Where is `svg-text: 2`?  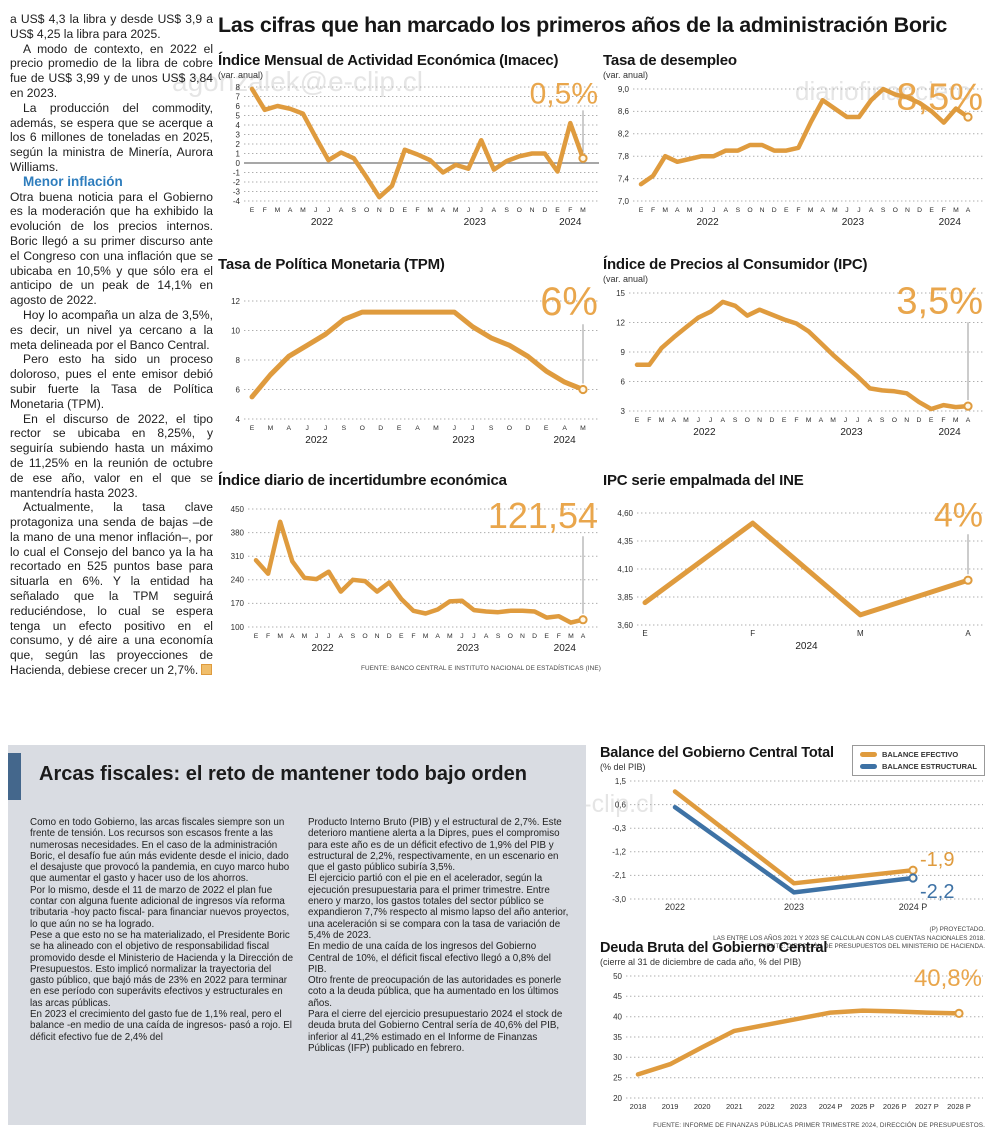 svg-text: 2 is located at coordinates (238, 144).